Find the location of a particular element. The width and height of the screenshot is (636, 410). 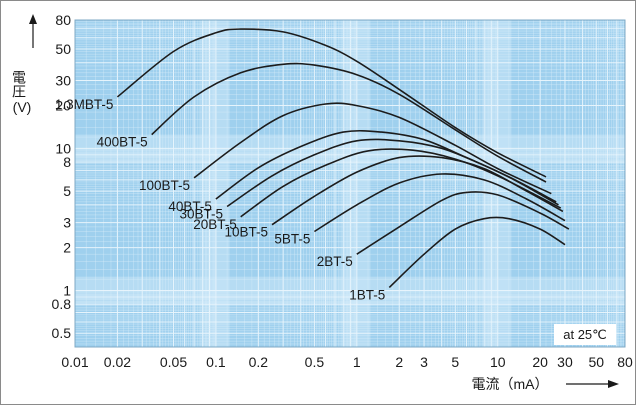

x-tick-label: 5 is located at coordinates (455, 362).